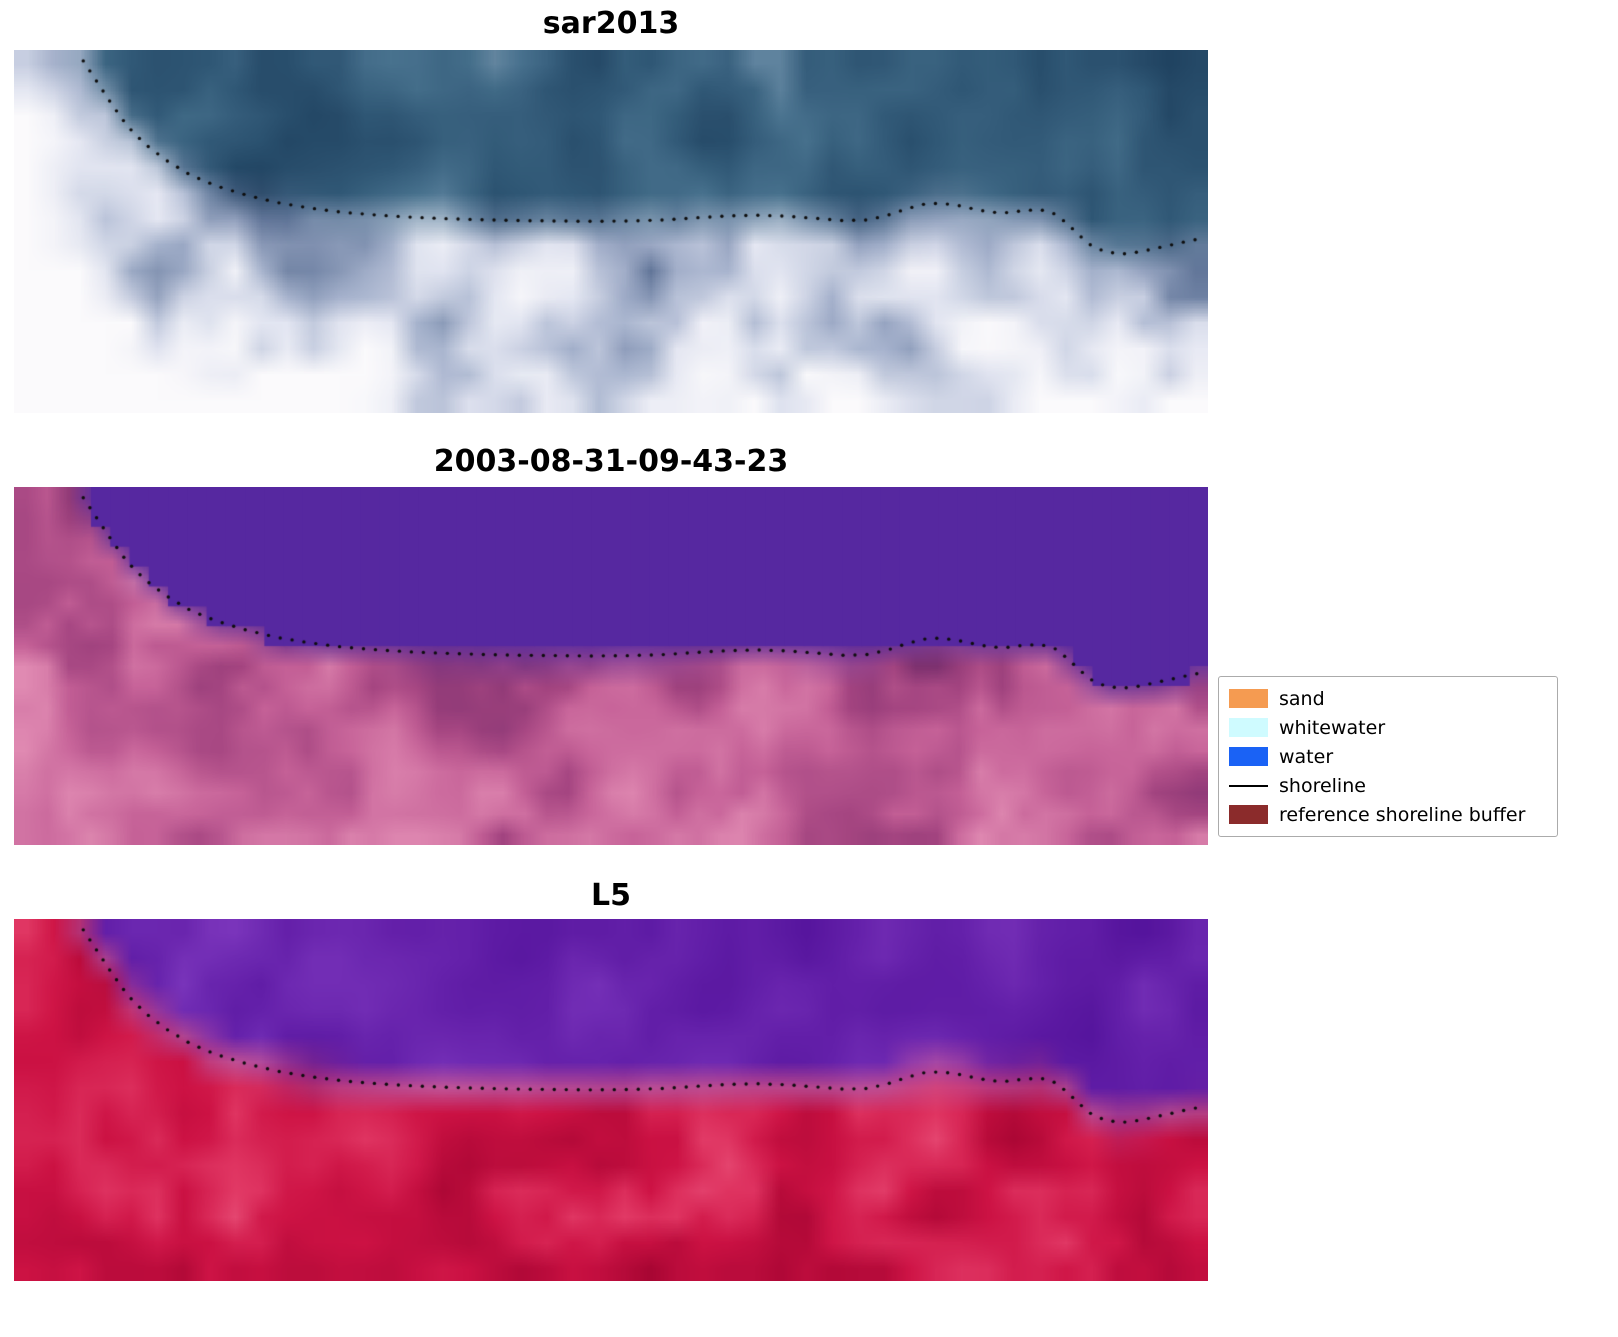 The height and width of the screenshot is (1337, 1618). I want to click on legend-item-shoreline: shoreline, so click(1388, 785).